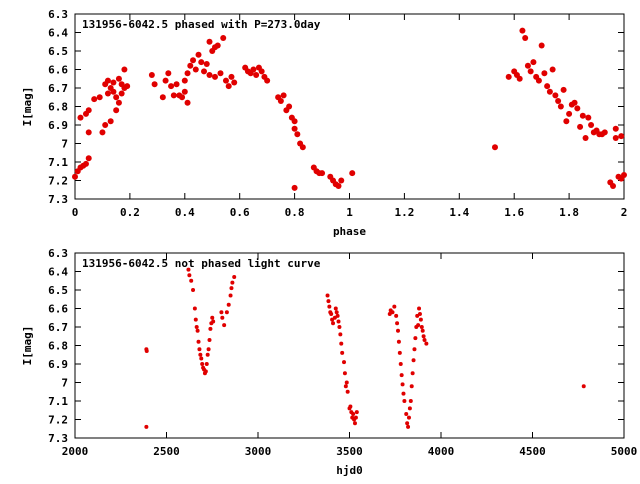 Image resolution: width=640 pixels, height=484 pixels. What do you see at coordinates (441, 451) in the screenshot?
I see `x-tick-label: 4000` at bounding box center [441, 451].